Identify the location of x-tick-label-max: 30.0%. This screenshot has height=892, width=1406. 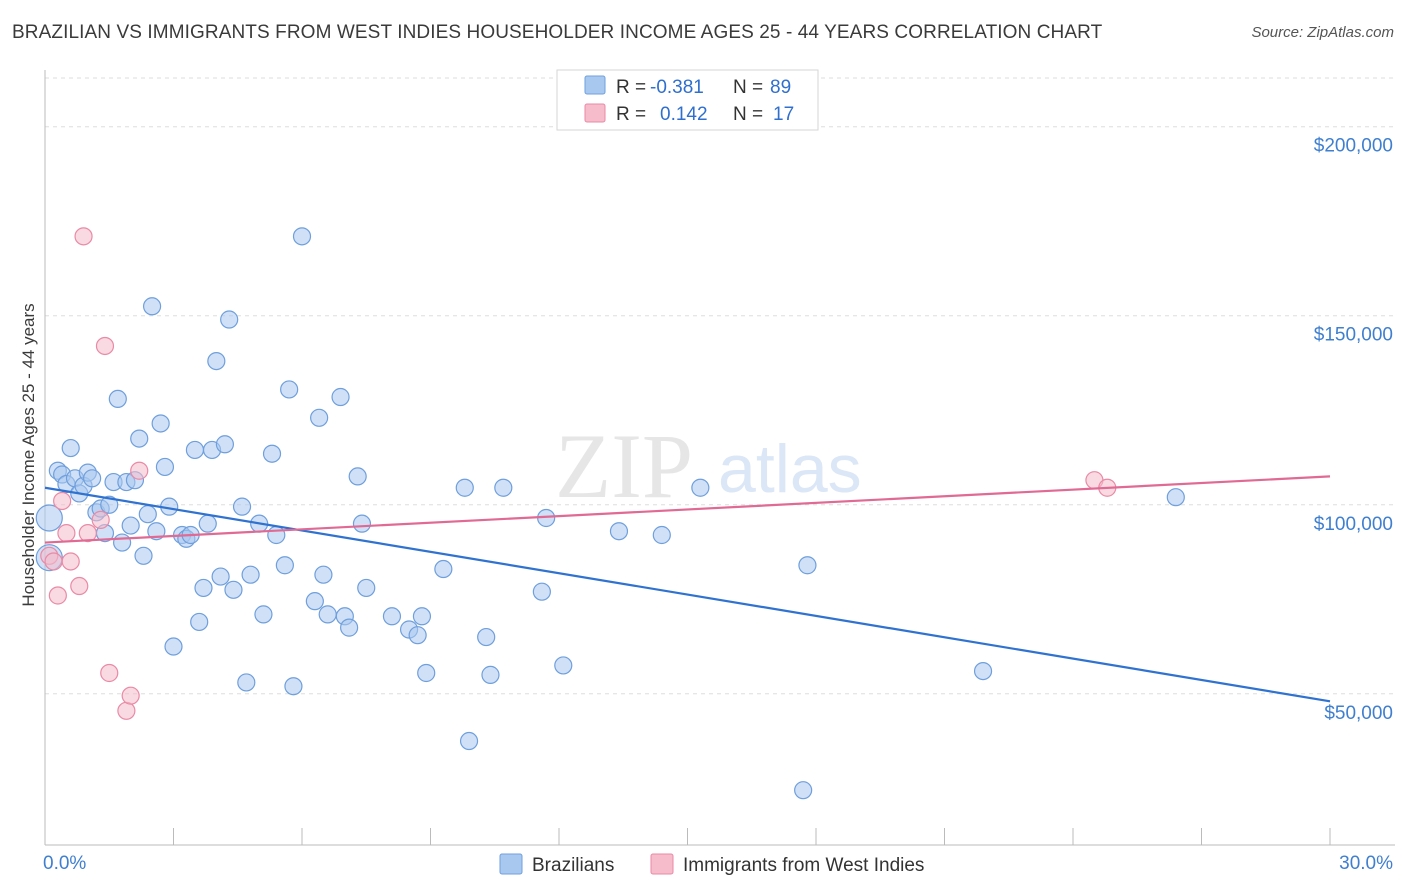
(1366, 863).